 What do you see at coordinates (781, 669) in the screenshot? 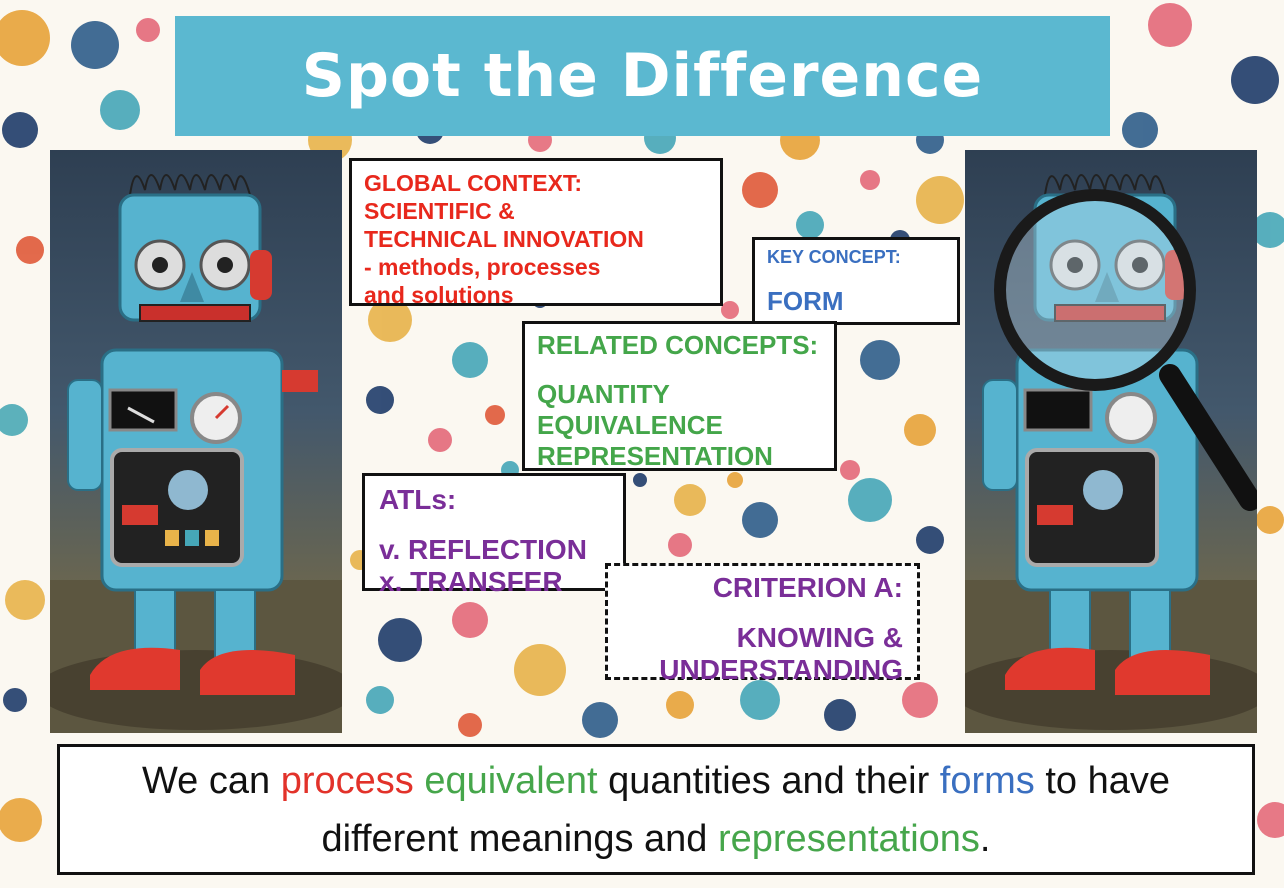
I see `criterion-item: UNDERSTANDING` at bounding box center [781, 669].